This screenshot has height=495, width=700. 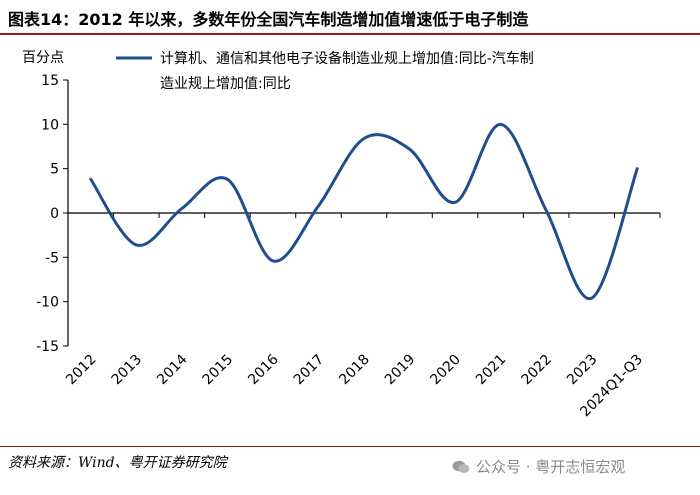 What do you see at coordinates (551, 467) in the screenshot?
I see `watermark-text: 公众号 · 粤开志恒宏观` at bounding box center [551, 467].